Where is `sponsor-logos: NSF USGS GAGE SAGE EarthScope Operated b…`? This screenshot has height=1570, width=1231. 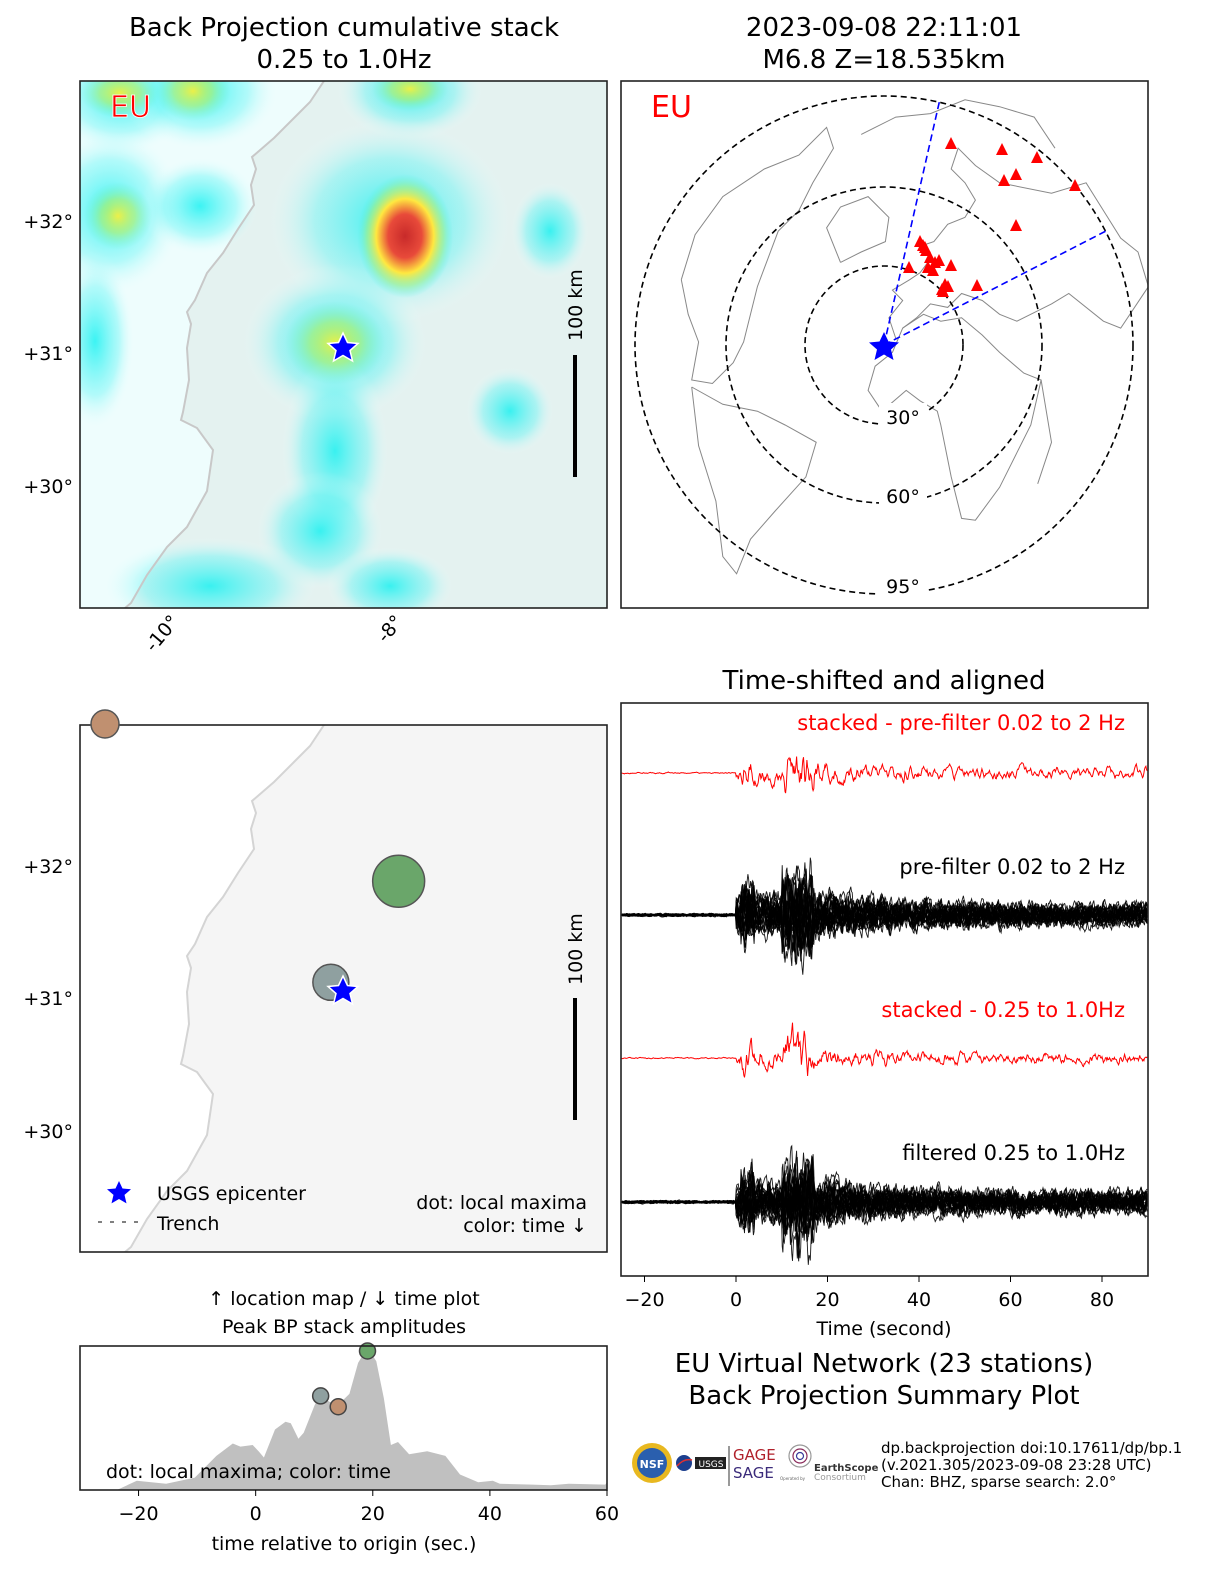 sponsor-logos: NSF USGS GAGE SAGE EarthScope Operated b… is located at coordinates (755, 1464).